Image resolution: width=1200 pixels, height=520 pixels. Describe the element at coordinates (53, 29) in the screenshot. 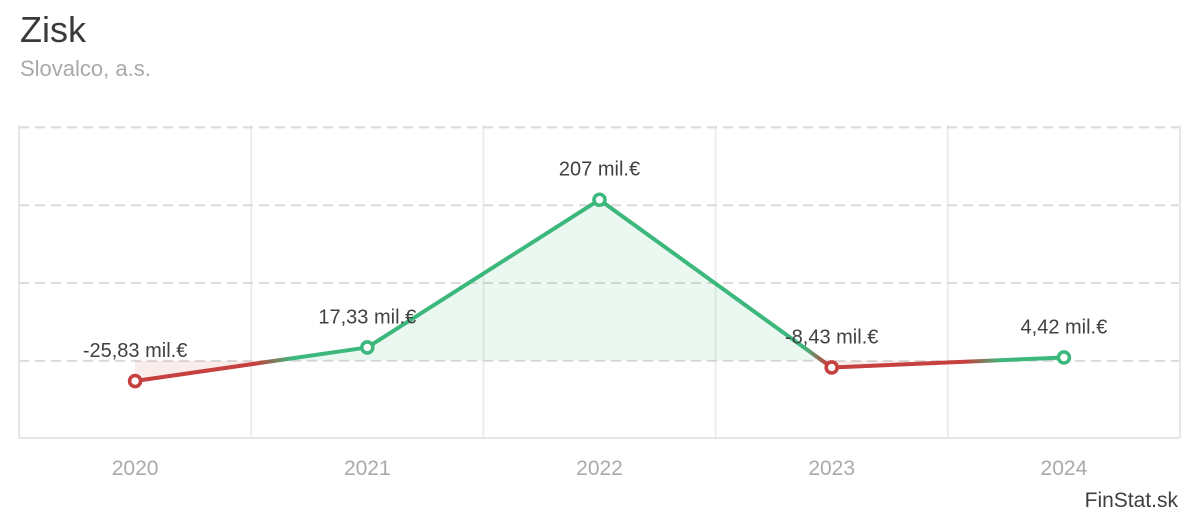

I see `page-title: Zisk` at that location.